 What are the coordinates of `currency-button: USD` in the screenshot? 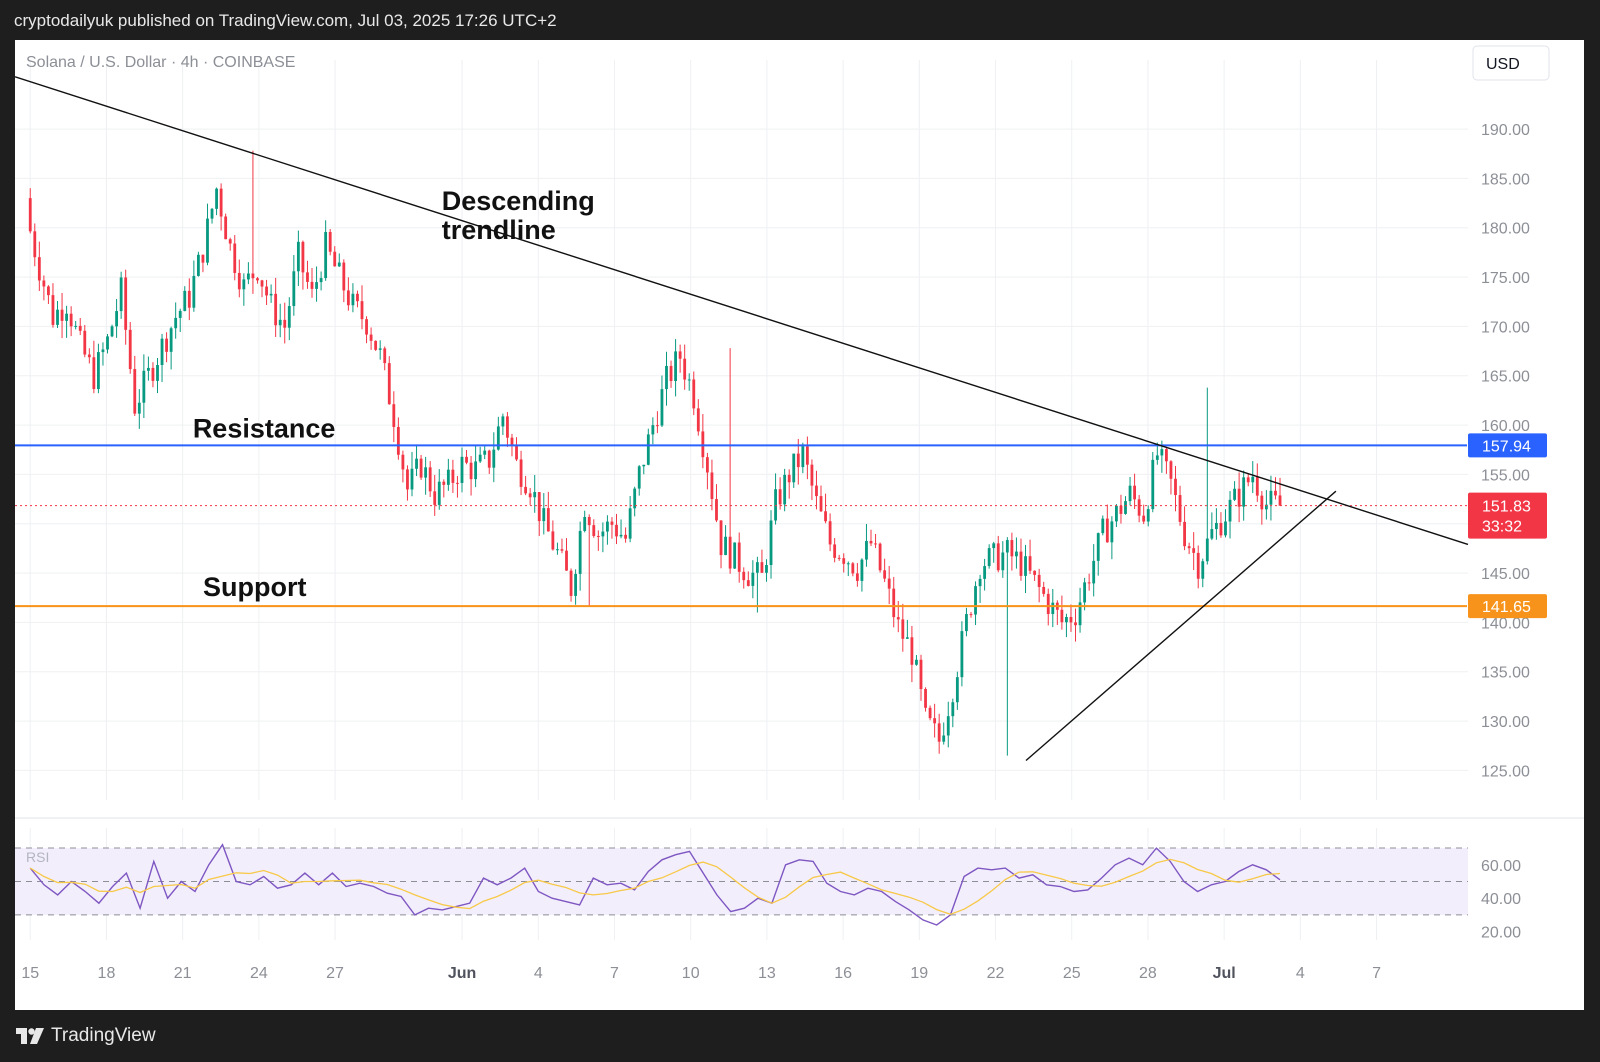 It's located at (1511, 63).